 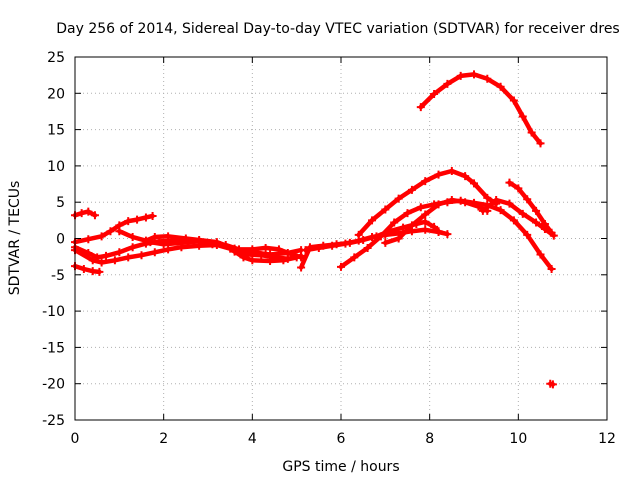 I want to click on x-tick-label: 0, so click(x=75, y=439).